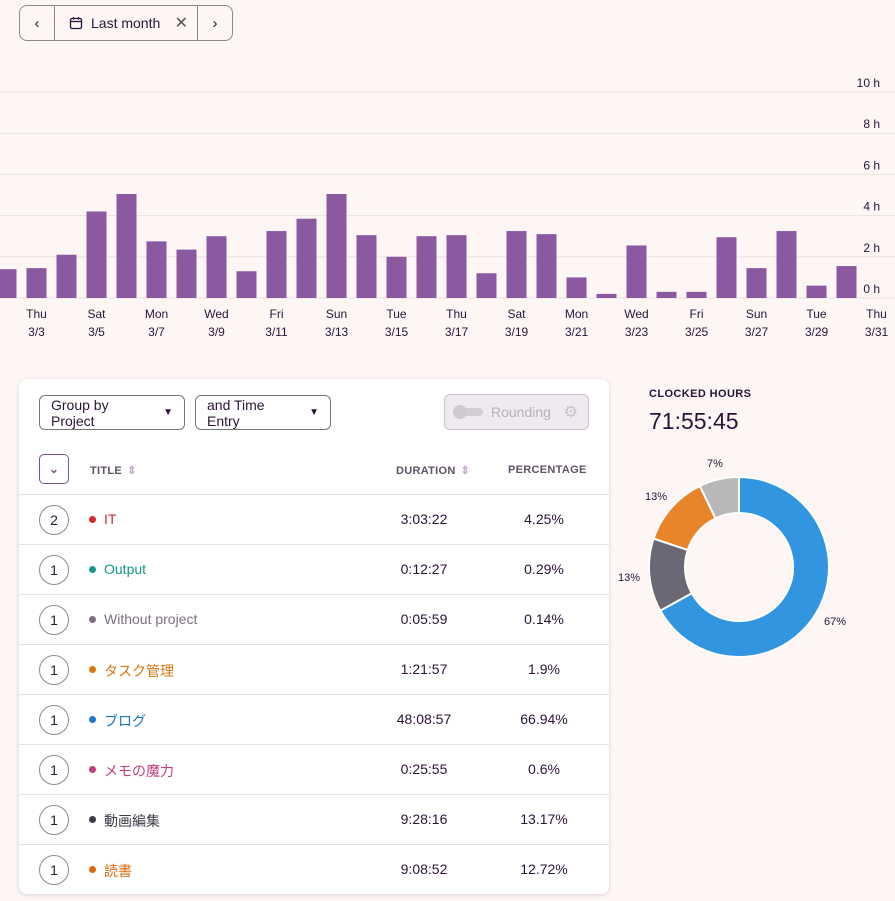 This screenshot has height=901, width=895. What do you see at coordinates (156, 332) in the screenshot?
I see `x-tick-date: 3/7` at bounding box center [156, 332].